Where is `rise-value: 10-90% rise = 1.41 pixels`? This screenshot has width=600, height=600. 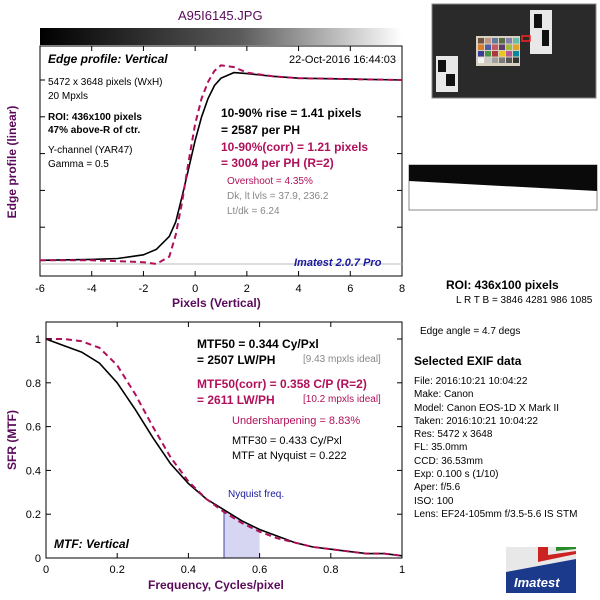
rise-value: 10-90% rise = 1.41 pixels is located at coordinates (291, 113).